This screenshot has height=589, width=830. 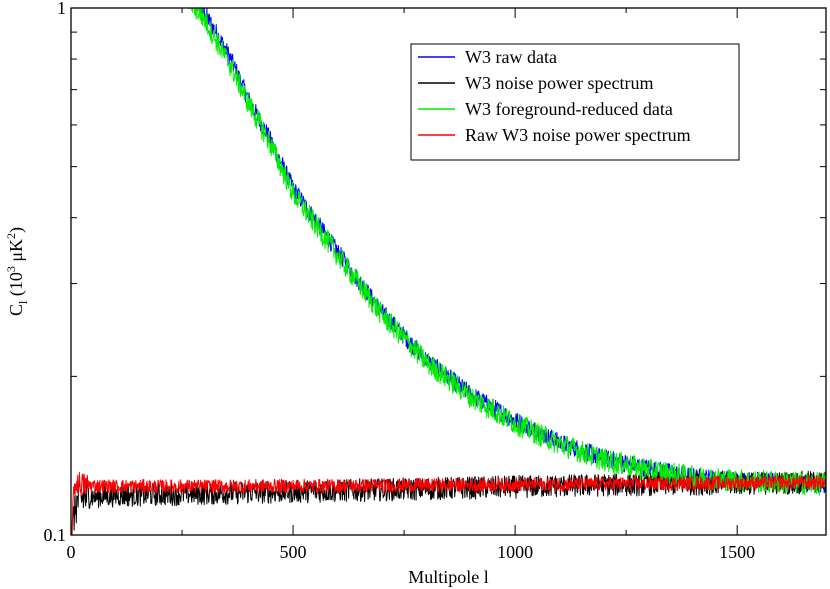 What do you see at coordinates (578, 135) in the screenshot?
I see `legend-label-3: Raw W3 noise power spectrum` at bounding box center [578, 135].